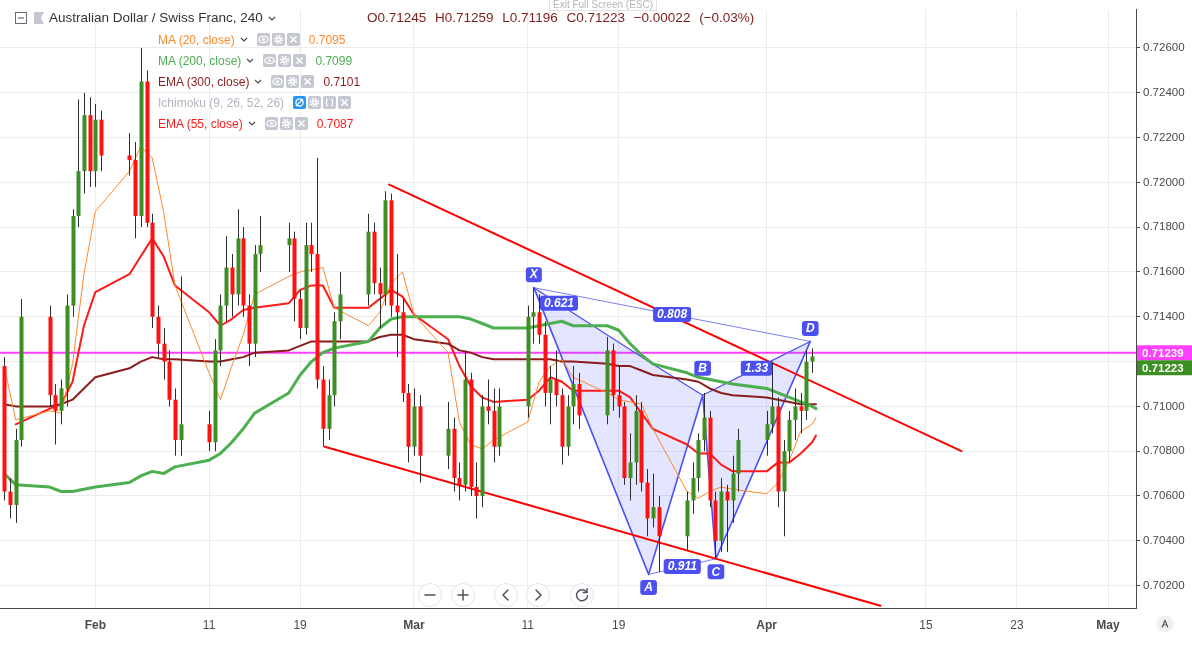  Describe the element at coordinates (1017, 624) in the screenshot. I see `x-tick-label: 23` at that location.